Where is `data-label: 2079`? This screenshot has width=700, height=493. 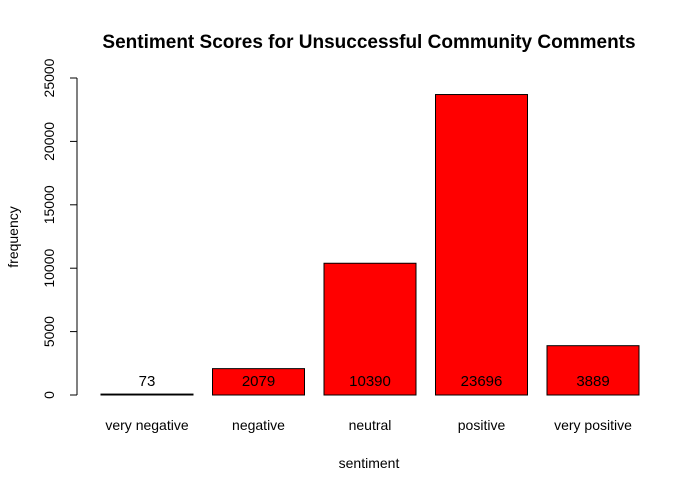 data-label: 2079 is located at coordinates (258, 381).